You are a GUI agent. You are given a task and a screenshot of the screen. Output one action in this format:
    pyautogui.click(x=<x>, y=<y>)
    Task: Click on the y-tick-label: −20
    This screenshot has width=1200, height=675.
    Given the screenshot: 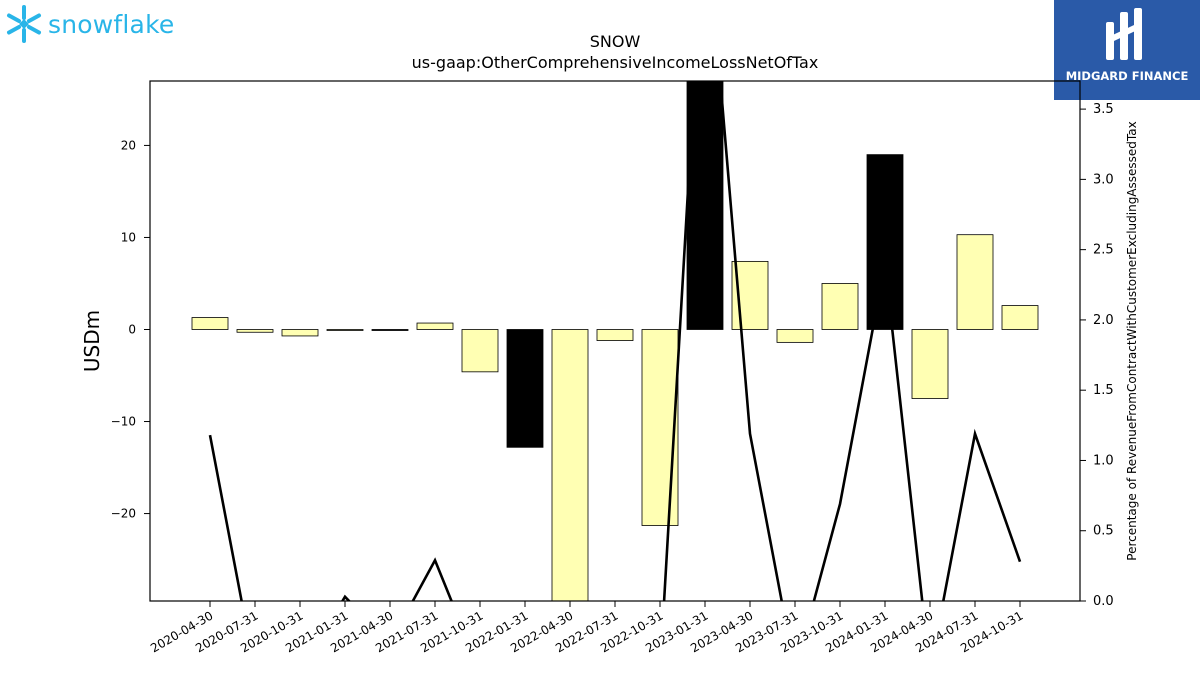 What is the action you would take?
    pyautogui.click(x=123, y=514)
    